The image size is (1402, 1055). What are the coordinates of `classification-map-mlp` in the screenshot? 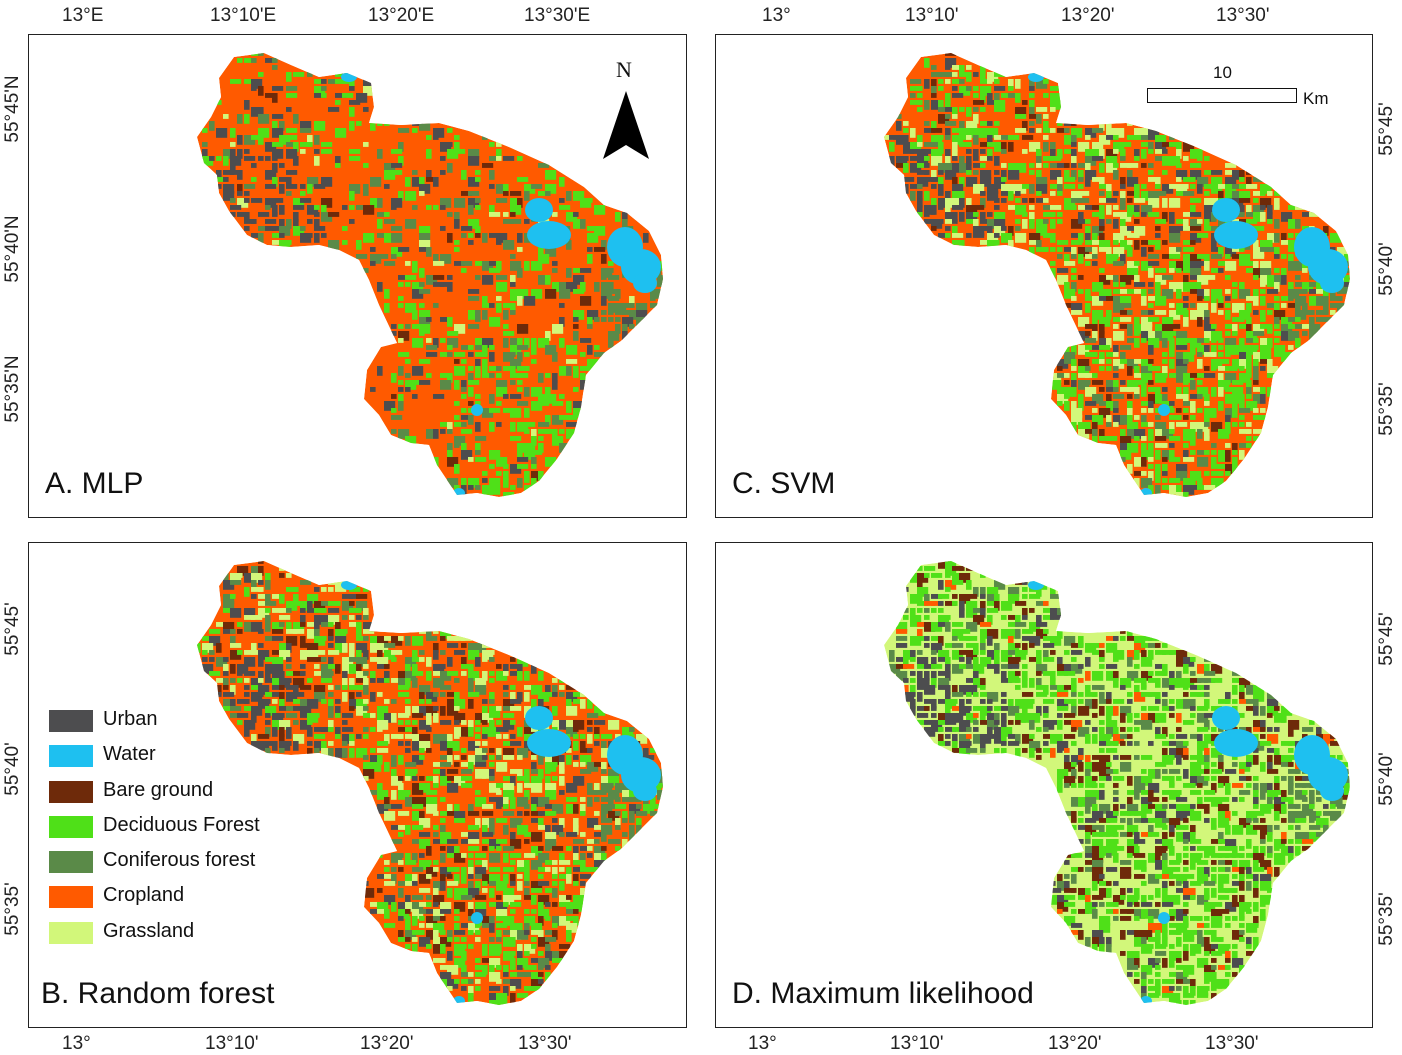 It's located at (430, 275).